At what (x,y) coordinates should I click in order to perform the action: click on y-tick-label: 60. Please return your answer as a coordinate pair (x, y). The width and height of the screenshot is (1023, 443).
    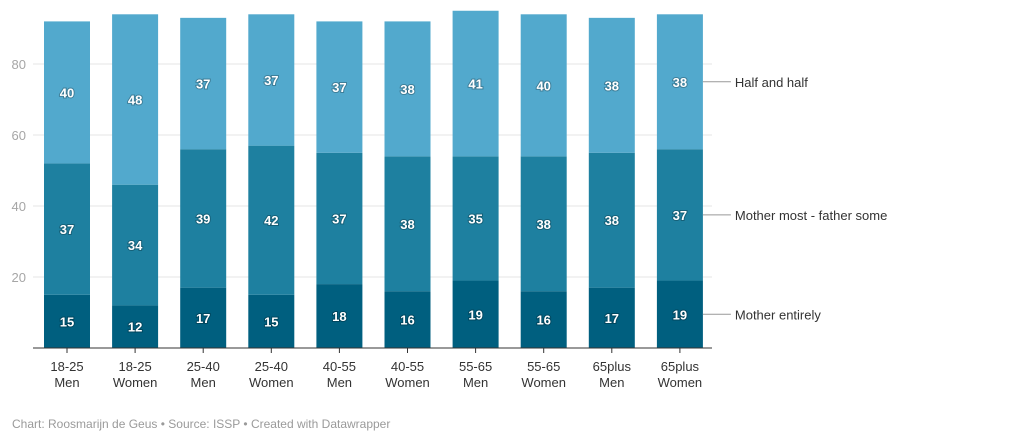
    Looking at the image, I should click on (19, 135).